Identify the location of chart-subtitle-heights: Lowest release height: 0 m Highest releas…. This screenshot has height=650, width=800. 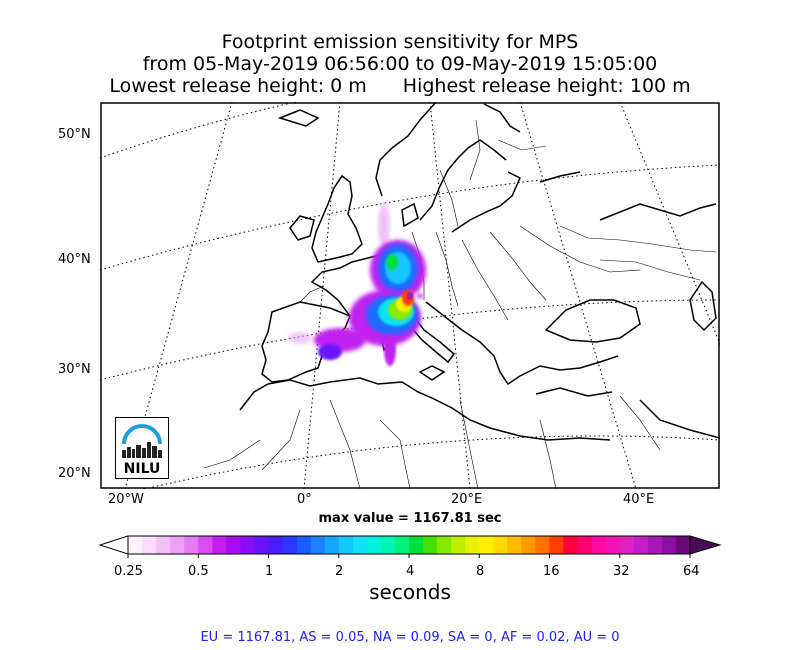
(400, 86).